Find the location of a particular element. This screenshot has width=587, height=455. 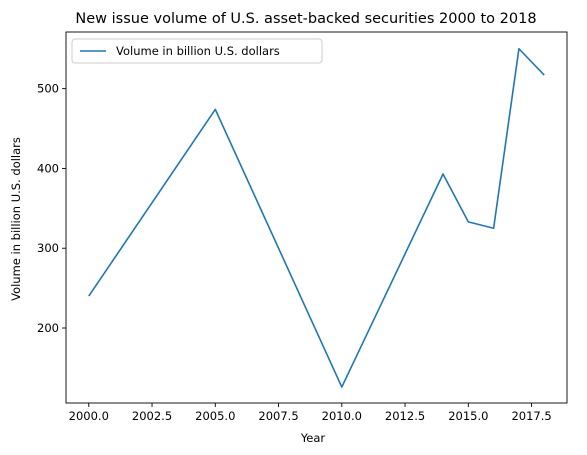

y-tick-label: 300 is located at coordinates (48, 248).